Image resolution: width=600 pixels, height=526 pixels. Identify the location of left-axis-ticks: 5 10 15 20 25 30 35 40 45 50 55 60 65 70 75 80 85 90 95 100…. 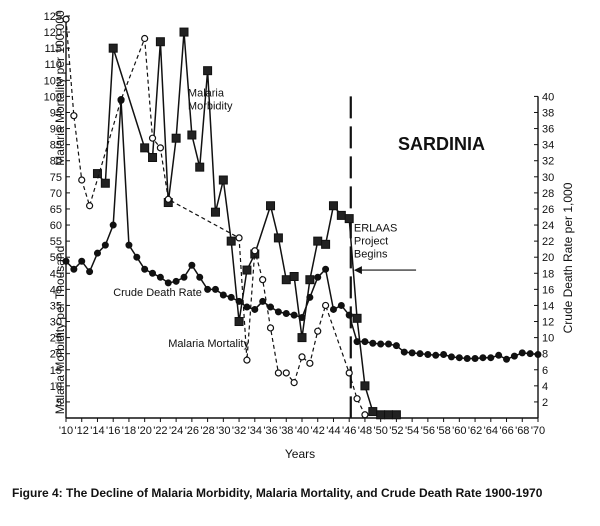
(57, 210).